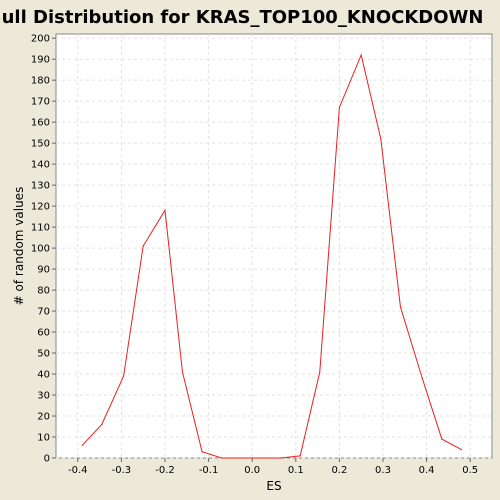 This screenshot has width=500, height=500. I want to click on y-tick-label: 120, so click(40, 207).